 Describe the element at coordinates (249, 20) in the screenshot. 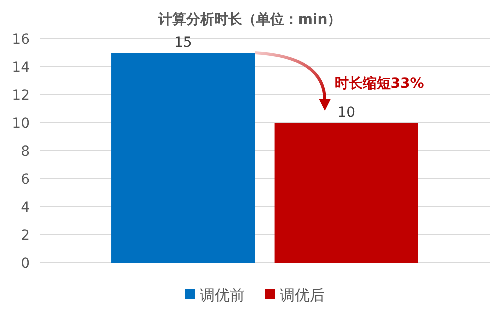

I see `chart-title: 计算分析时长（单位：min）` at that location.